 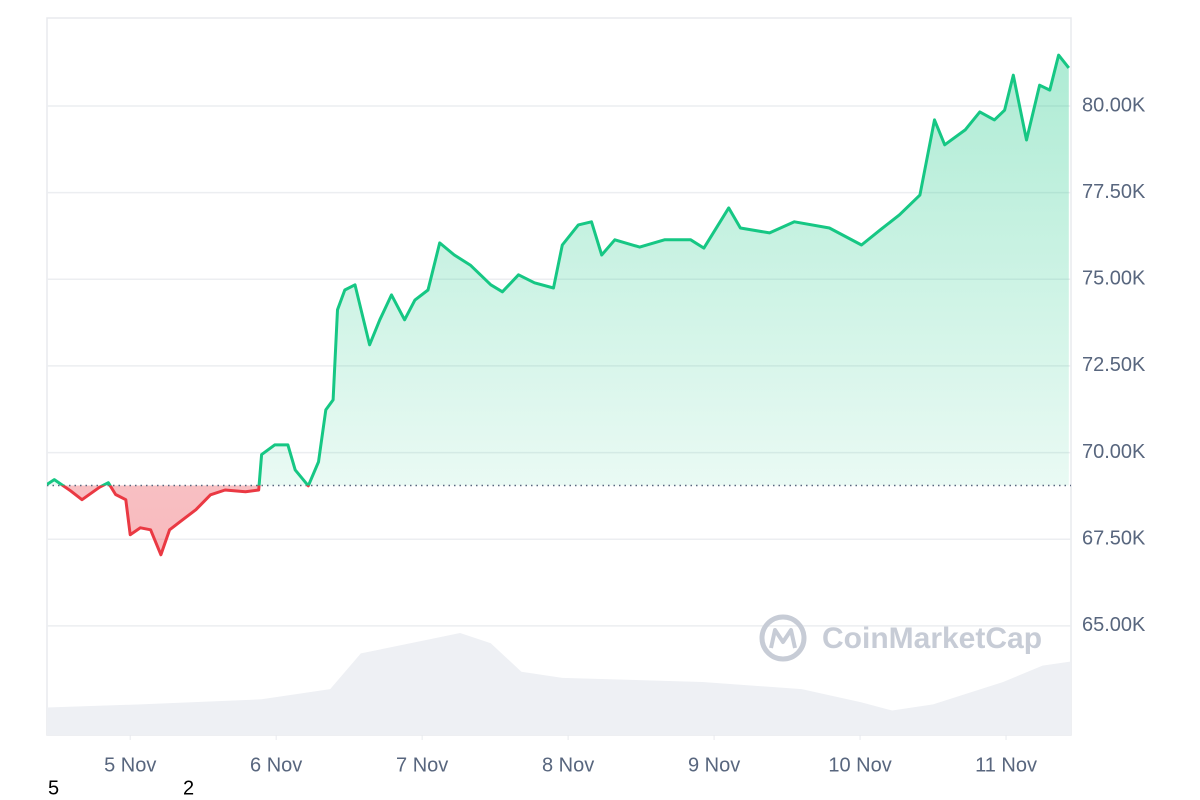 What do you see at coordinates (1114, 192) in the screenshot?
I see `y-tick-label: 77.50K` at bounding box center [1114, 192].